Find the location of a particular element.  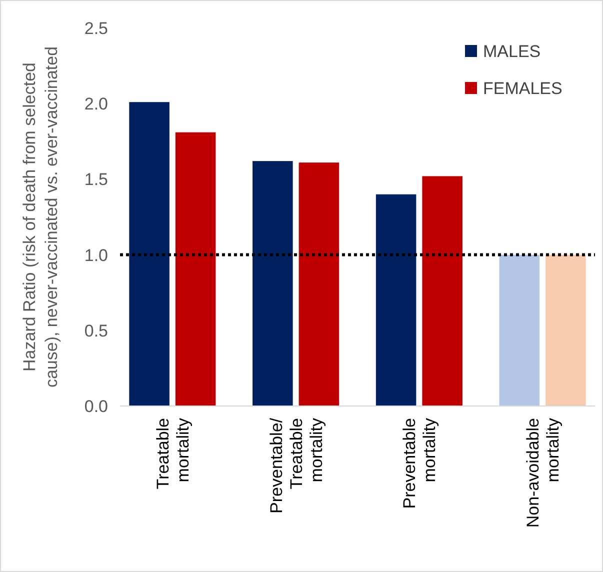

y-tick-label: 2.0 is located at coordinates (96, 104).